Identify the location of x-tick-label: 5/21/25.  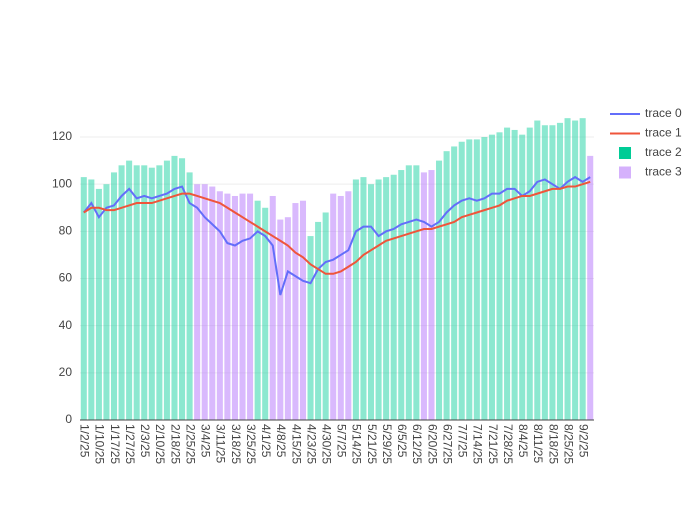
(372, 444).